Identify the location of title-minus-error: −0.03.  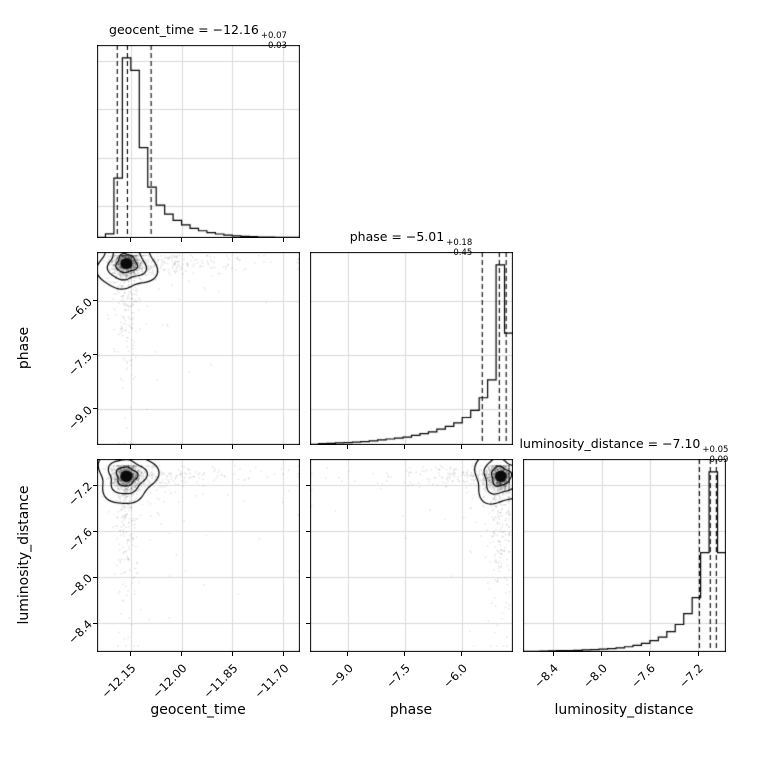
(273, 45).